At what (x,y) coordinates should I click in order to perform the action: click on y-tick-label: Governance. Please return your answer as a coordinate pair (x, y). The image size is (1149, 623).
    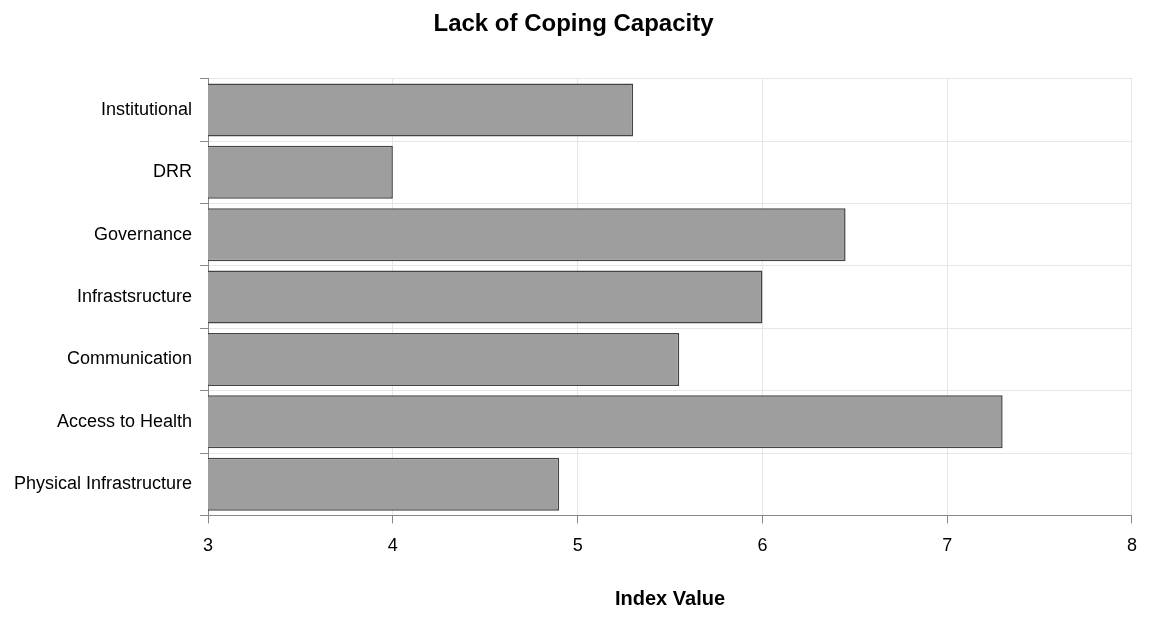
    Looking at the image, I should click on (143, 233).